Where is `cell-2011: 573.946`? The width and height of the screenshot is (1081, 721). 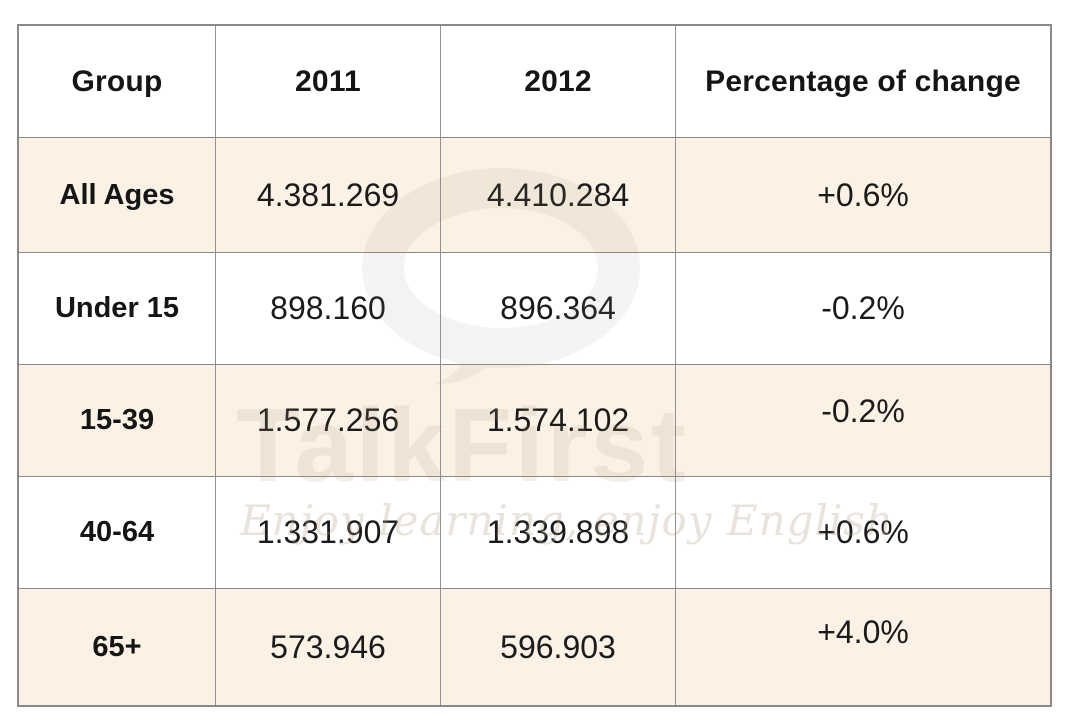 cell-2011: 573.946 is located at coordinates (328, 647).